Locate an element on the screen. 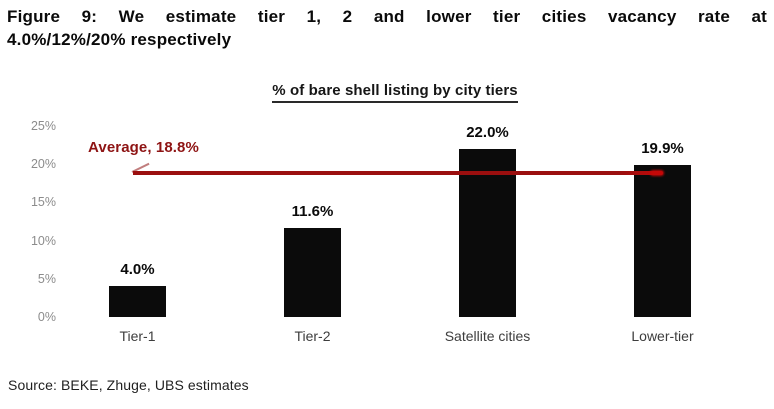 Image resolution: width=774 pixels, height=409 pixels. x-axis-category-label: Lower-tier is located at coordinates (662, 336).